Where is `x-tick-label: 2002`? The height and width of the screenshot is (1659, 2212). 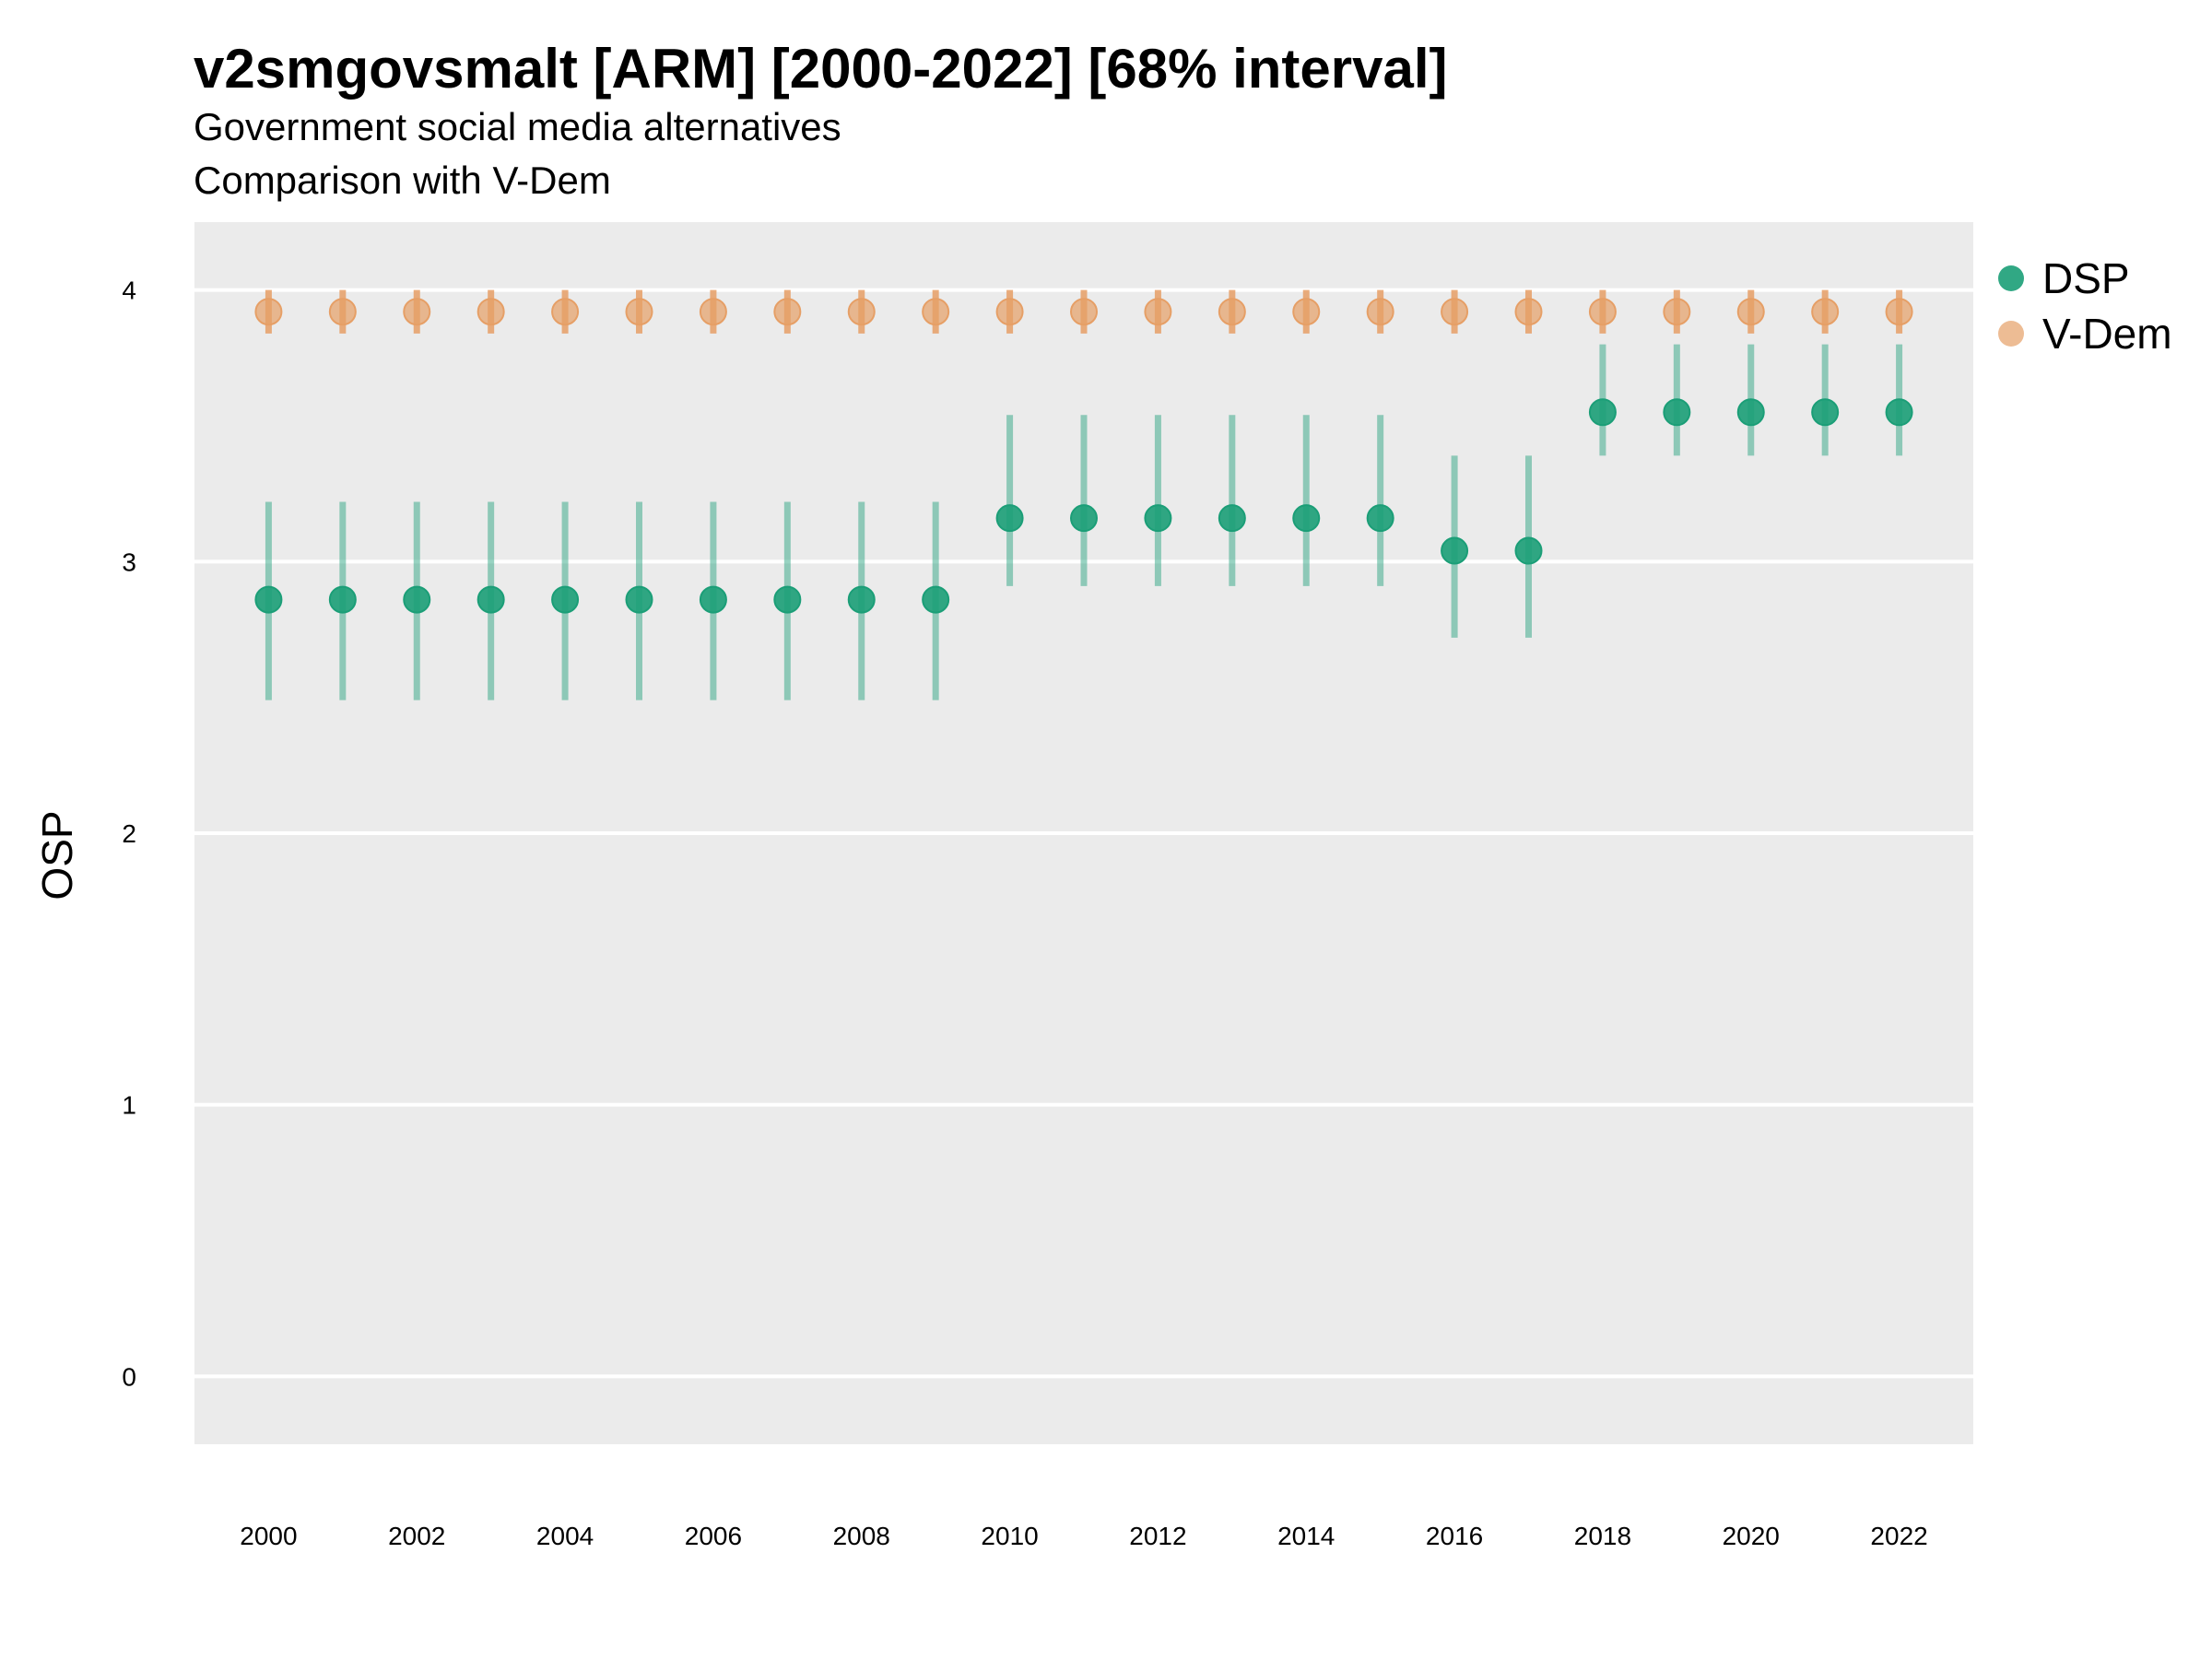 x-tick-label: 2002 is located at coordinates (416, 1536).